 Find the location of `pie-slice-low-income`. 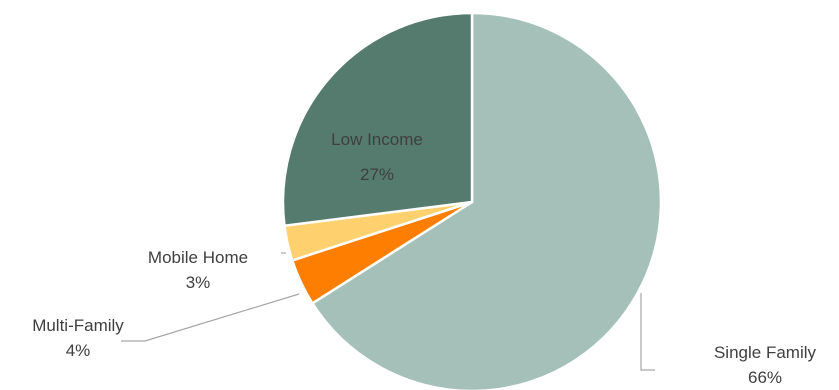

pie-slice-low-income is located at coordinates (377, 119).